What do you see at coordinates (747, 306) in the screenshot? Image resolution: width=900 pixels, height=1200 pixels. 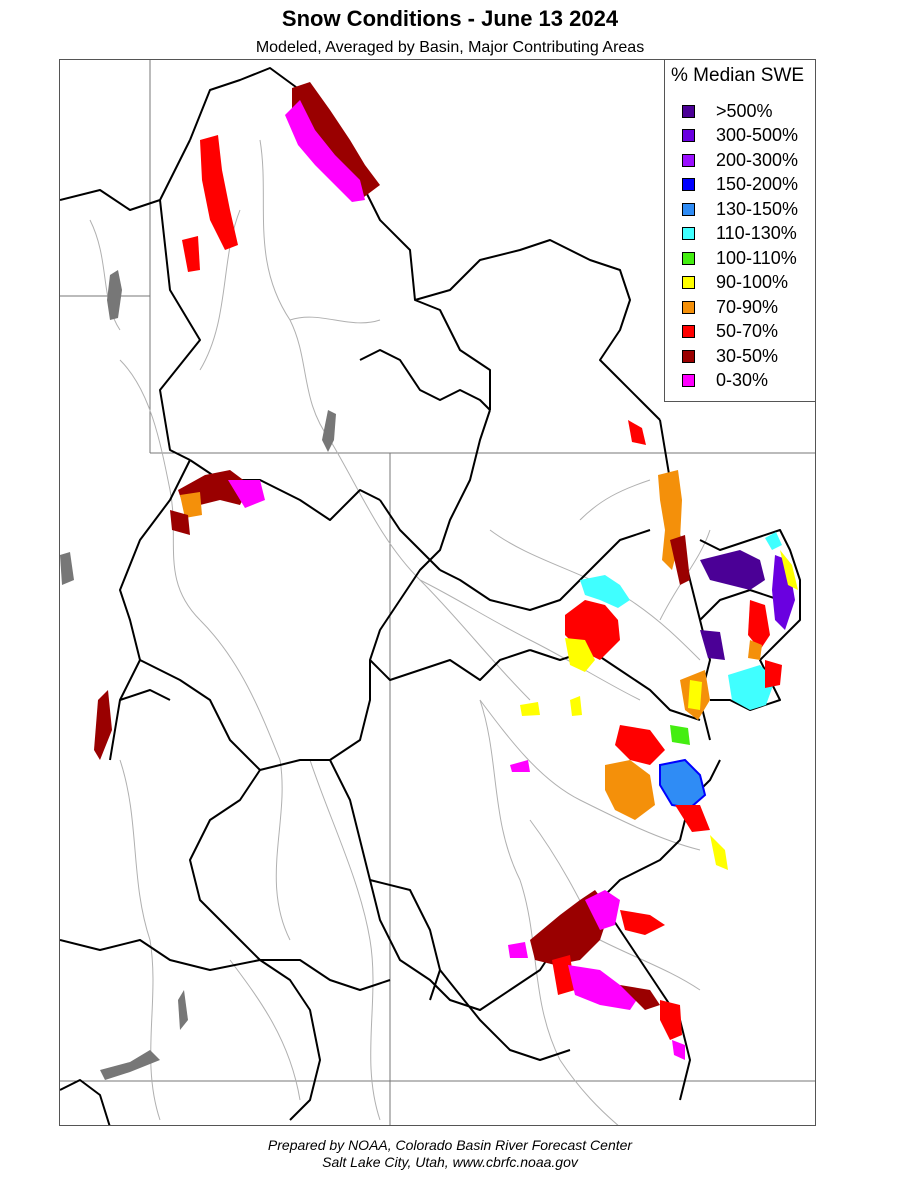 I see `legend-label: 70-90%` at bounding box center [747, 306].